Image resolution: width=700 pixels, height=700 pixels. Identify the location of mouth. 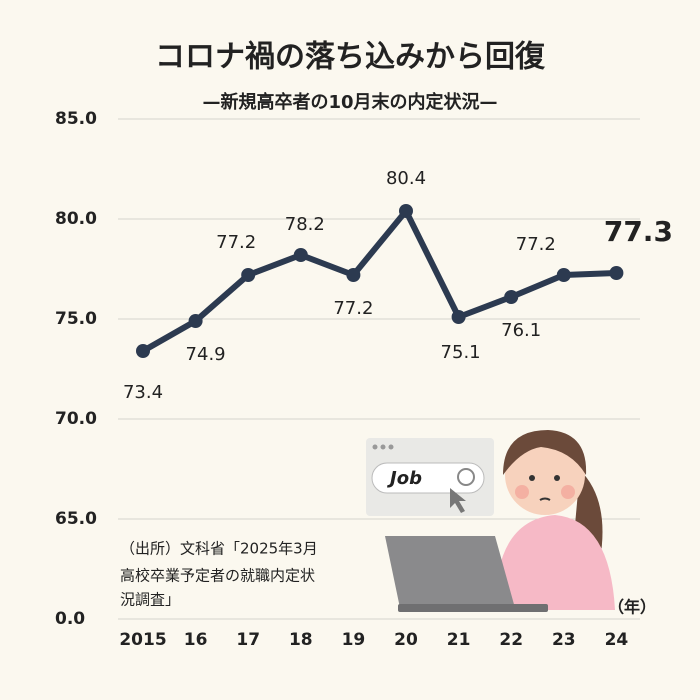
(545, 499).